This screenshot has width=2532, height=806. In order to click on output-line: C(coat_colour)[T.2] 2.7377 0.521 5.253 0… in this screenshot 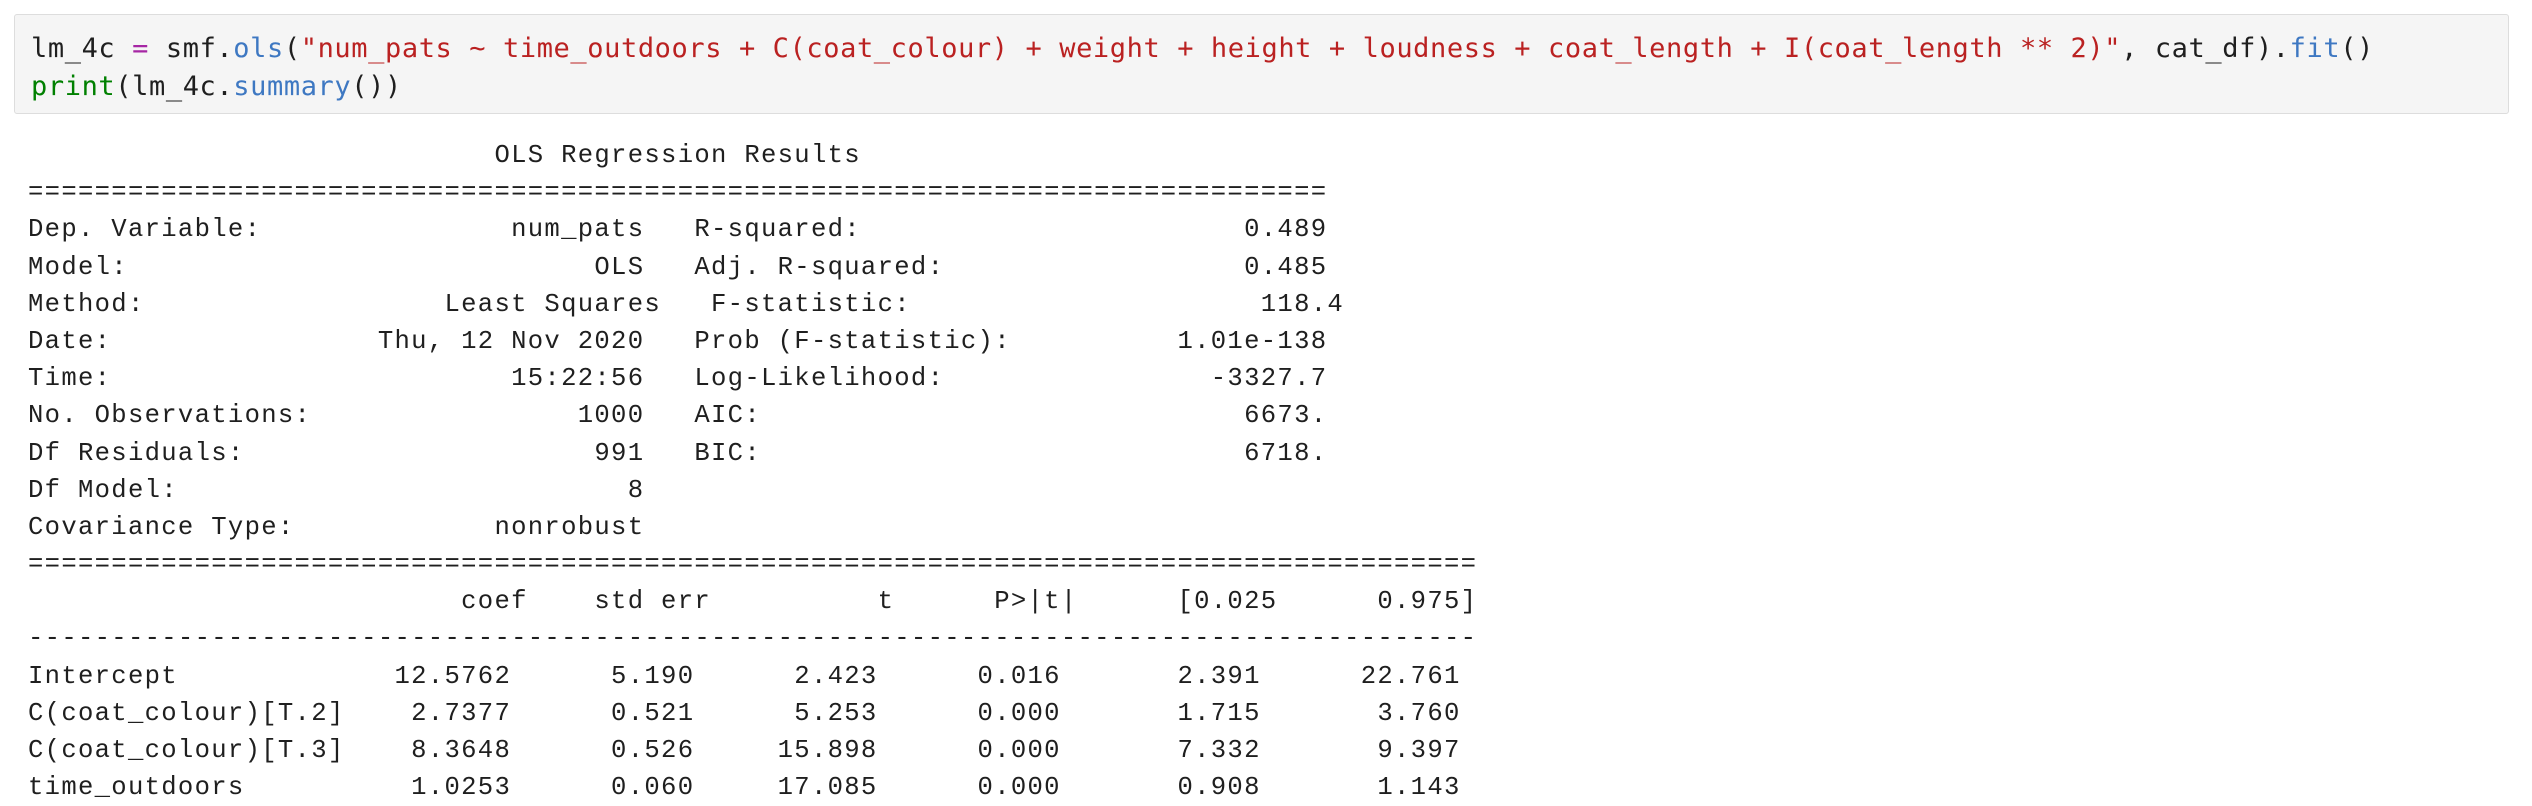, I will do `click(744, 713)`.